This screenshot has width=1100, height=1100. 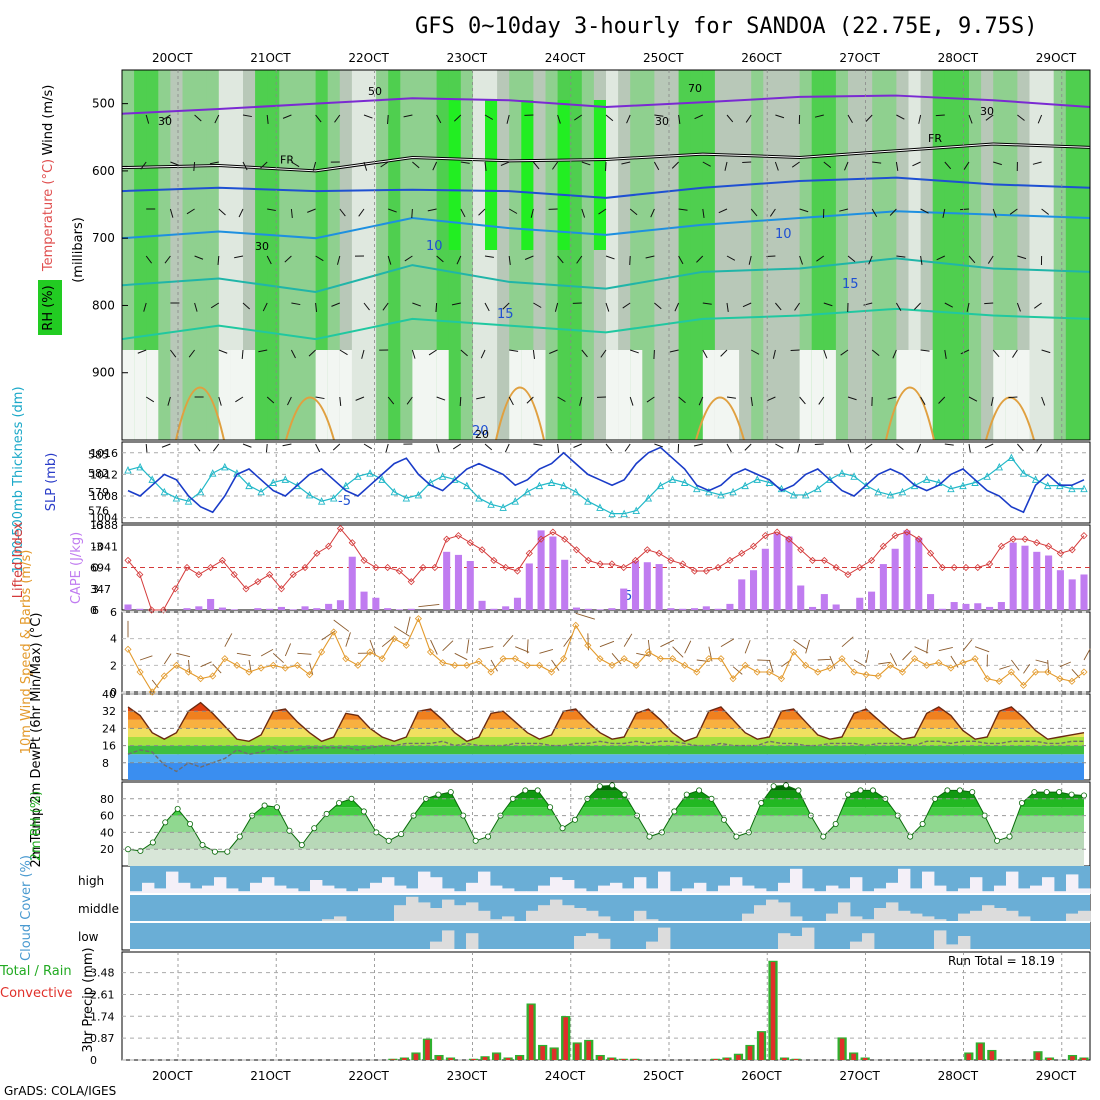 I want to click on slp-tick-label: 1016, so click(x=104, y=453).